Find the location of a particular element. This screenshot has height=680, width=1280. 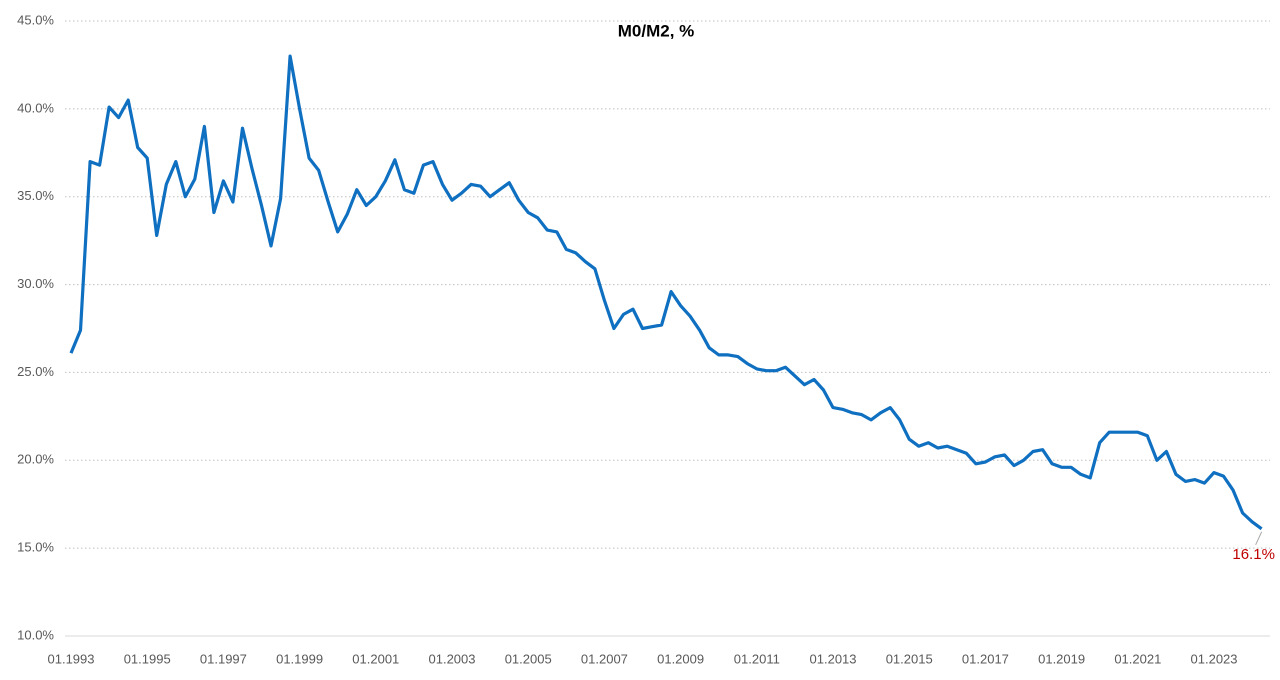

x-tick-label: 01.2023 is located at coordinates (1214, 658).